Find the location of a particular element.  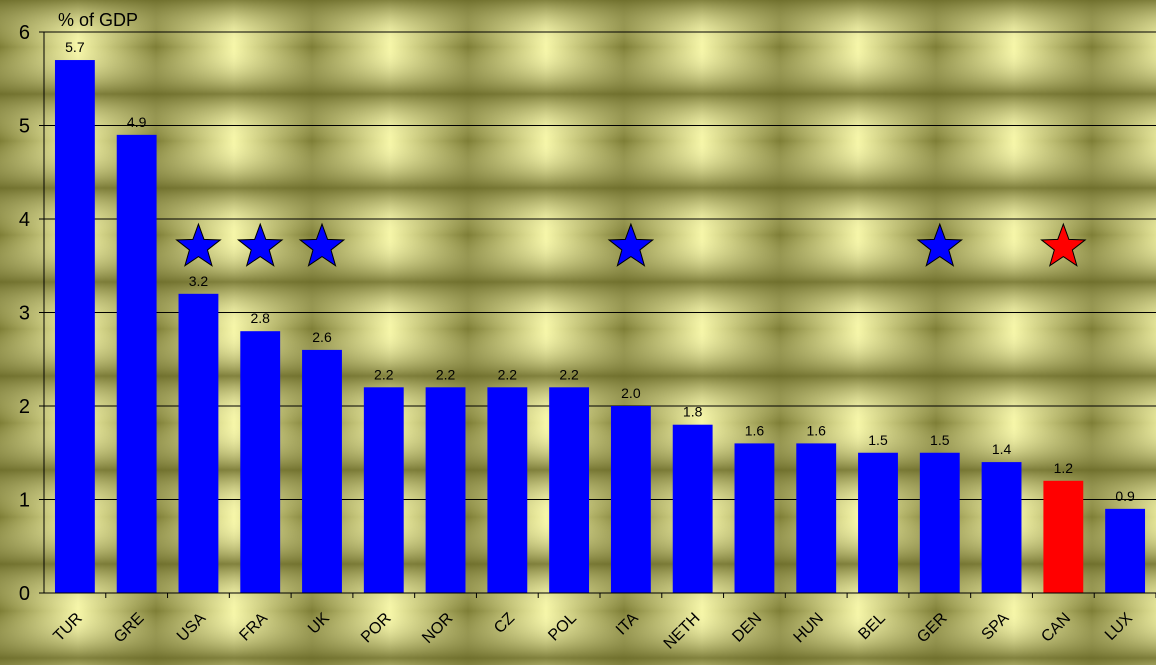

bar-gre is located at coordinates (136, 363).